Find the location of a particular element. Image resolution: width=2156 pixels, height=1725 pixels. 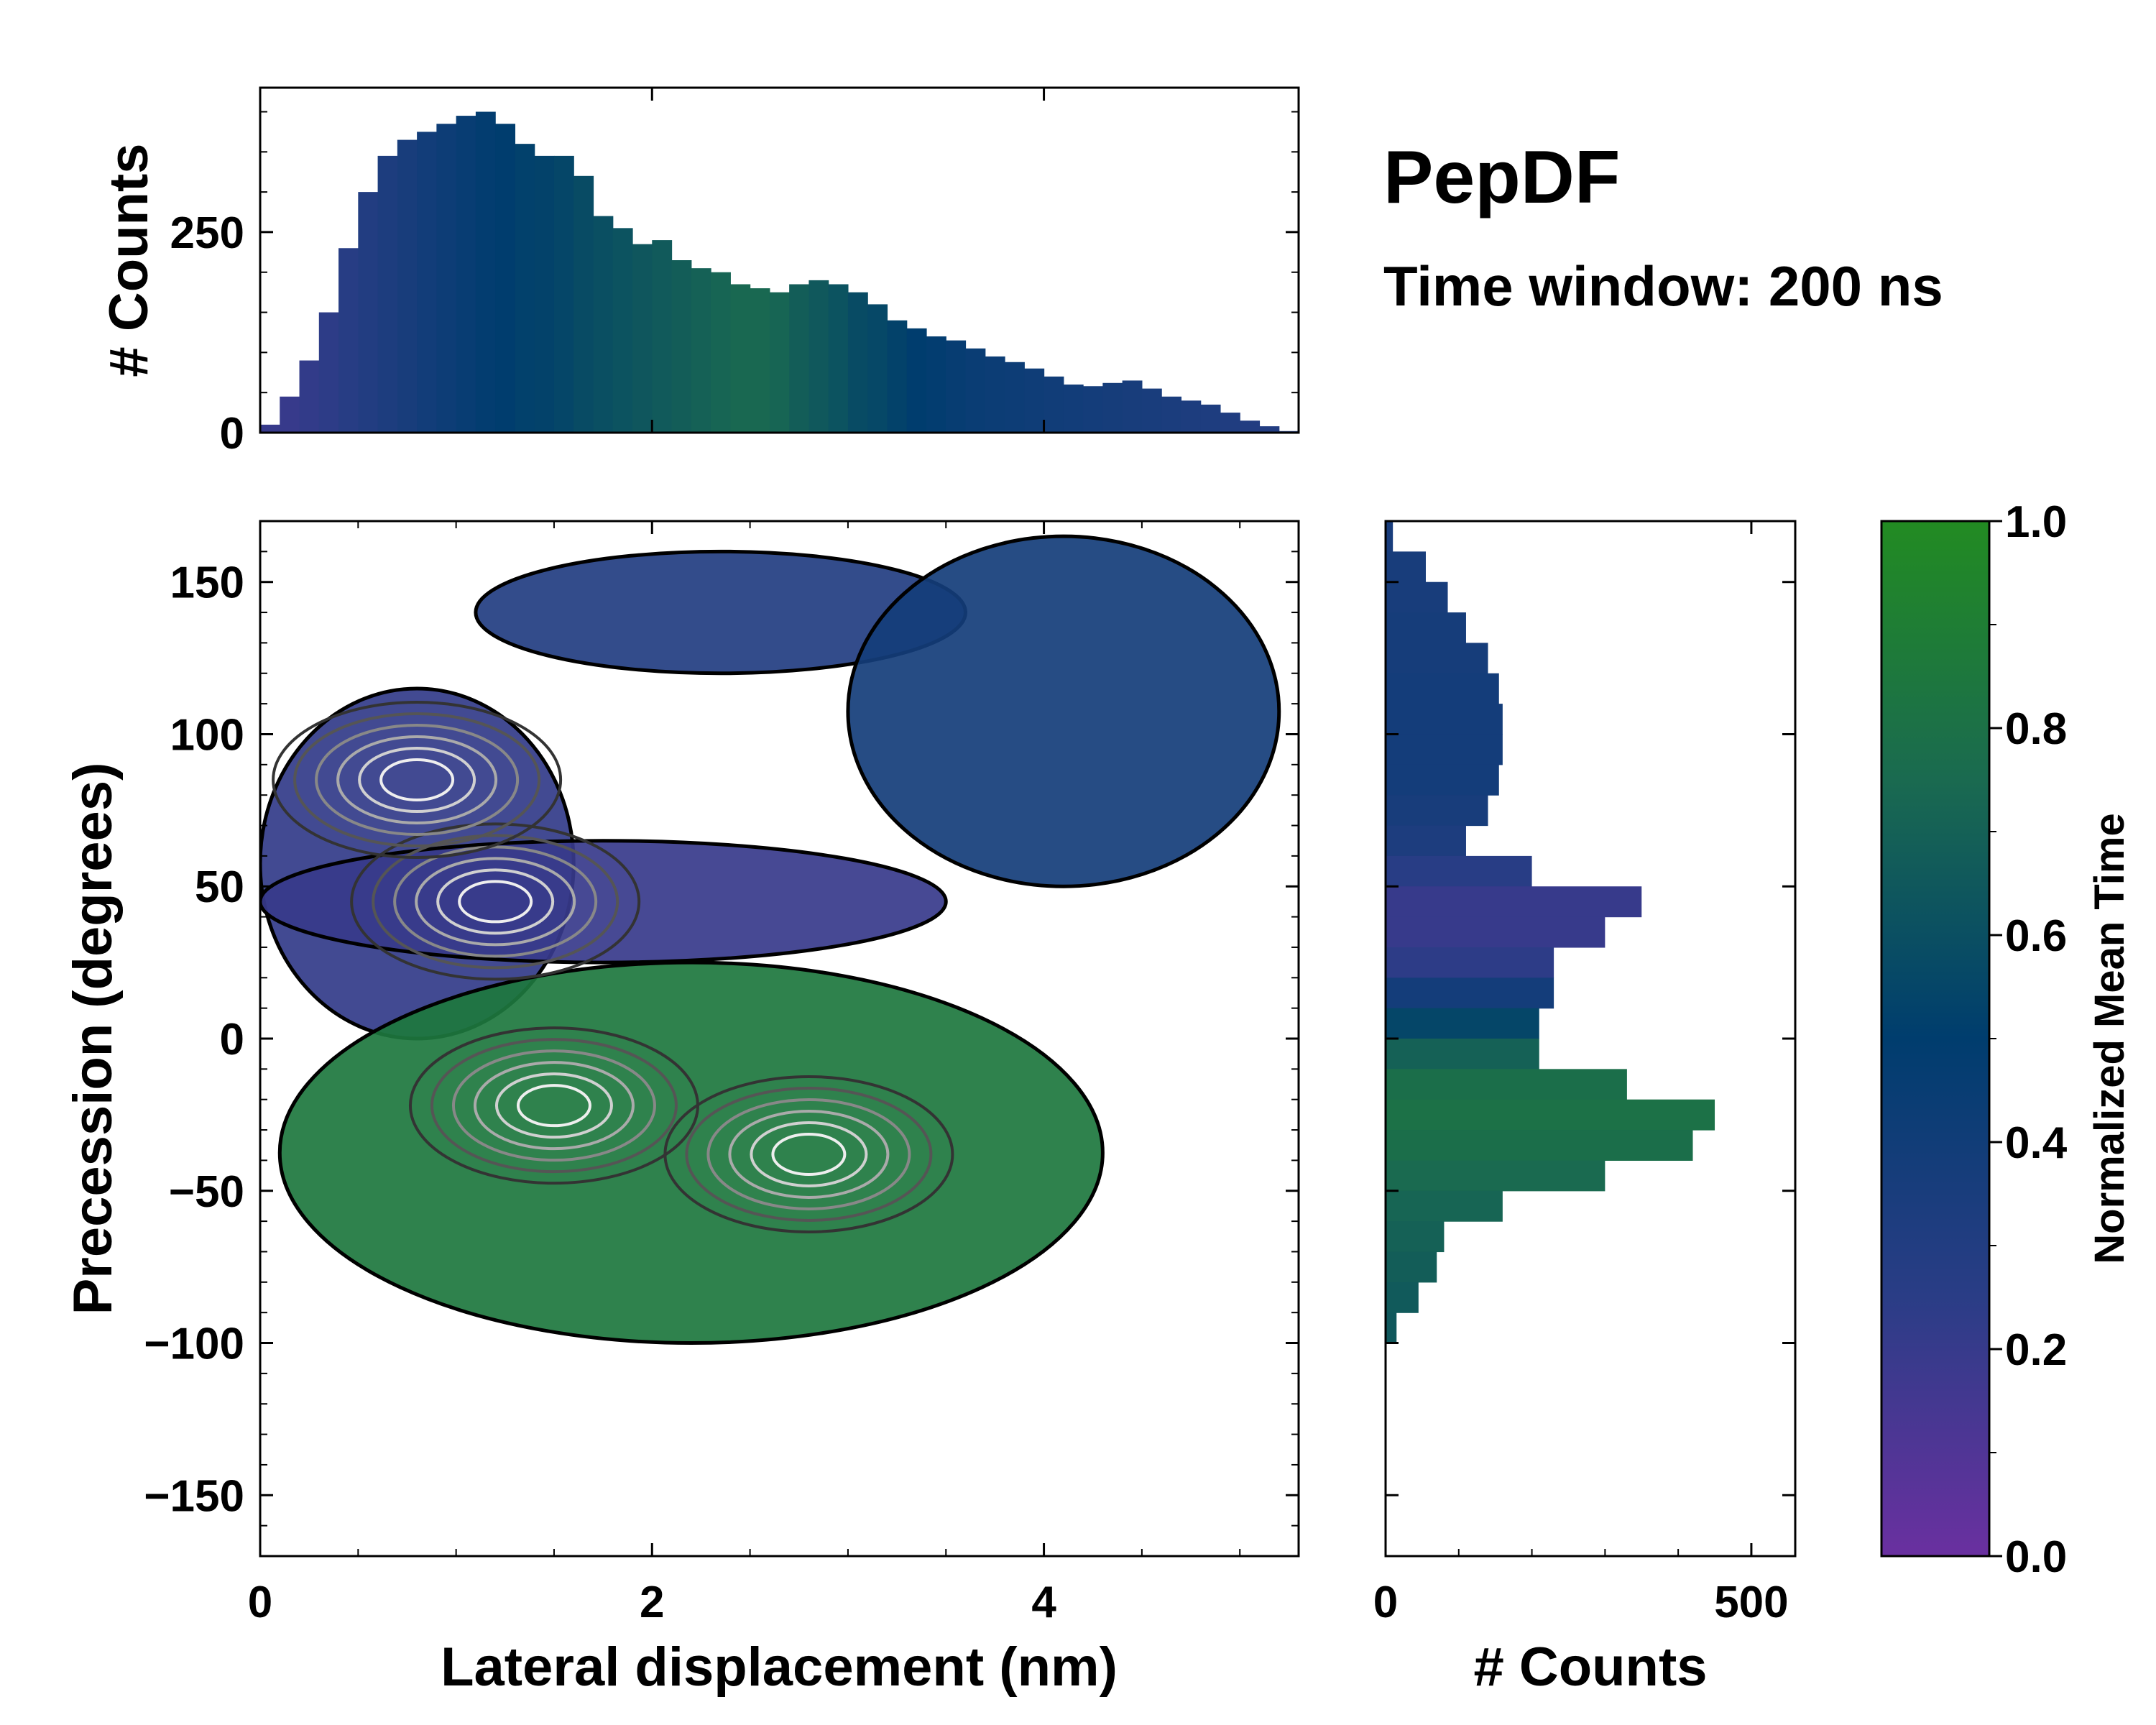

right-x-tick-label: 500 is located at coordinates (1751, 1602).